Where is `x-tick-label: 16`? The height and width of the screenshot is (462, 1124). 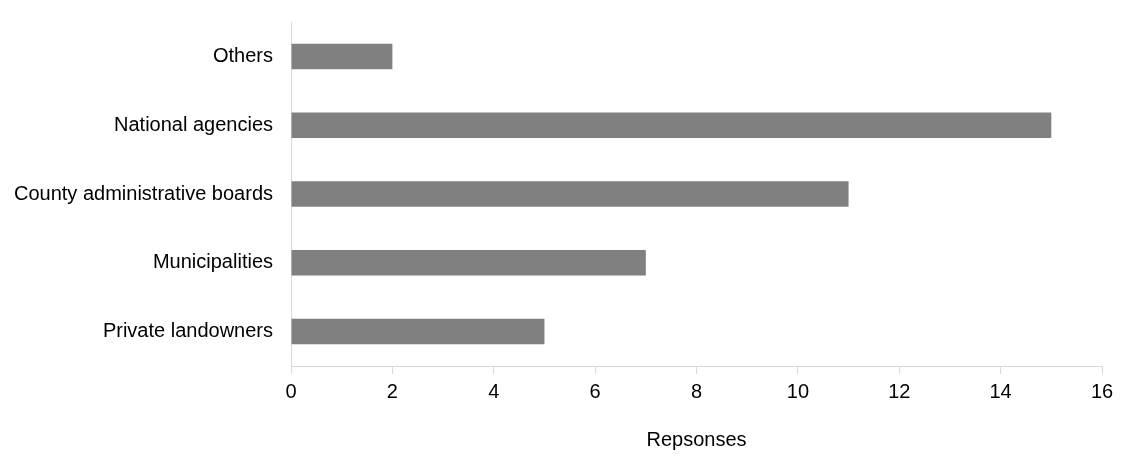
x-tick-label: 16 is located at coordinates (1102, 390).